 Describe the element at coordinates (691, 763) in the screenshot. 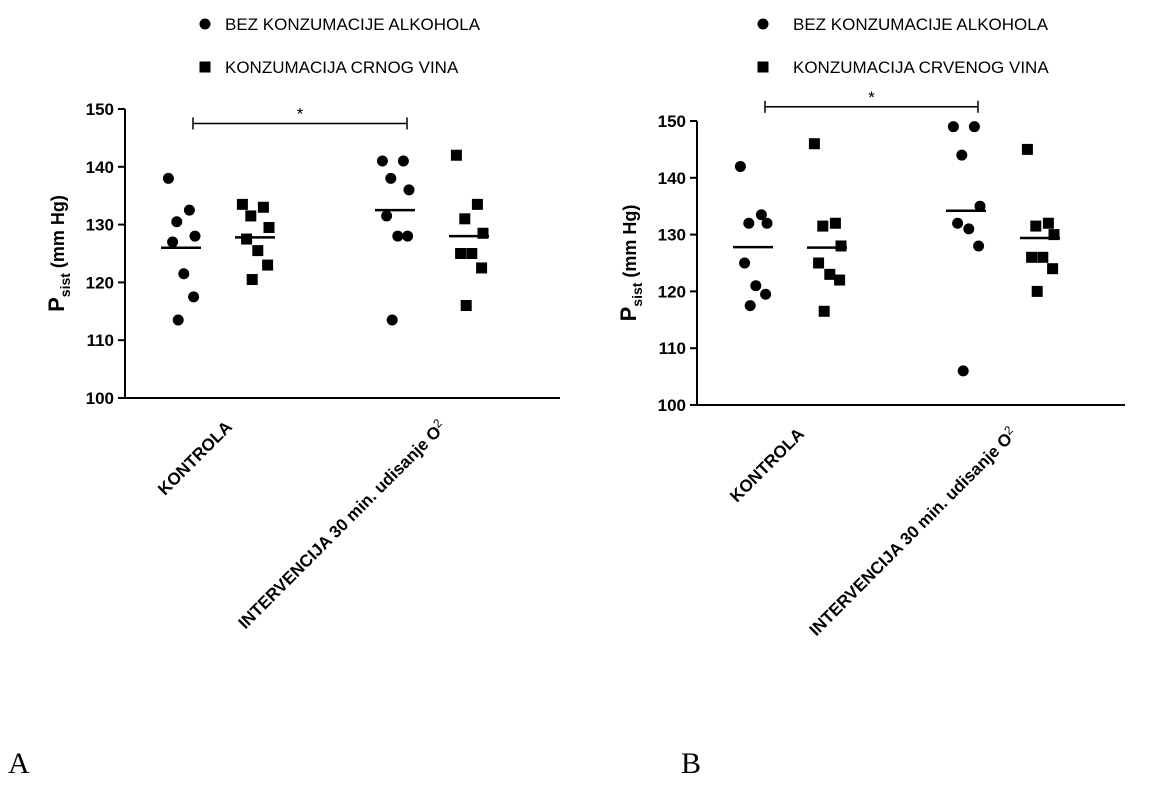

I see `panel-letter: B` at that location.